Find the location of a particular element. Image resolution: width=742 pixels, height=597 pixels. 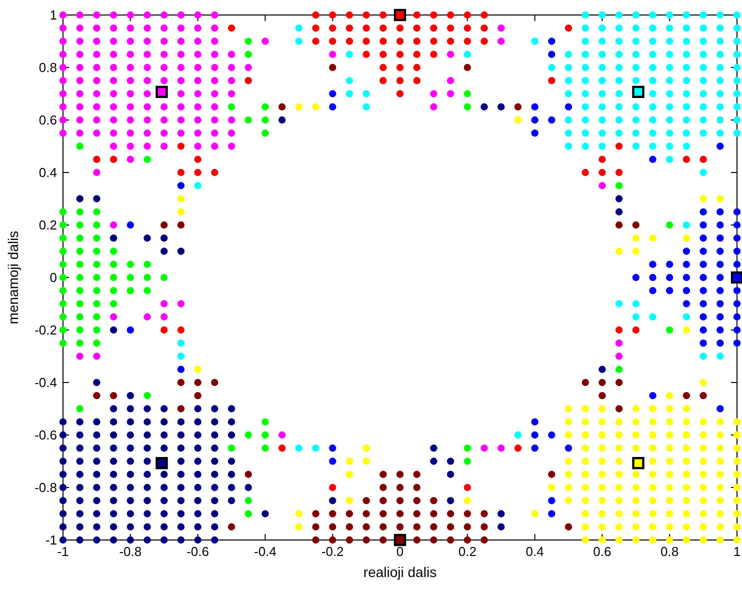

y-tick-label: -0.4 is located at coordinates (45, 382).